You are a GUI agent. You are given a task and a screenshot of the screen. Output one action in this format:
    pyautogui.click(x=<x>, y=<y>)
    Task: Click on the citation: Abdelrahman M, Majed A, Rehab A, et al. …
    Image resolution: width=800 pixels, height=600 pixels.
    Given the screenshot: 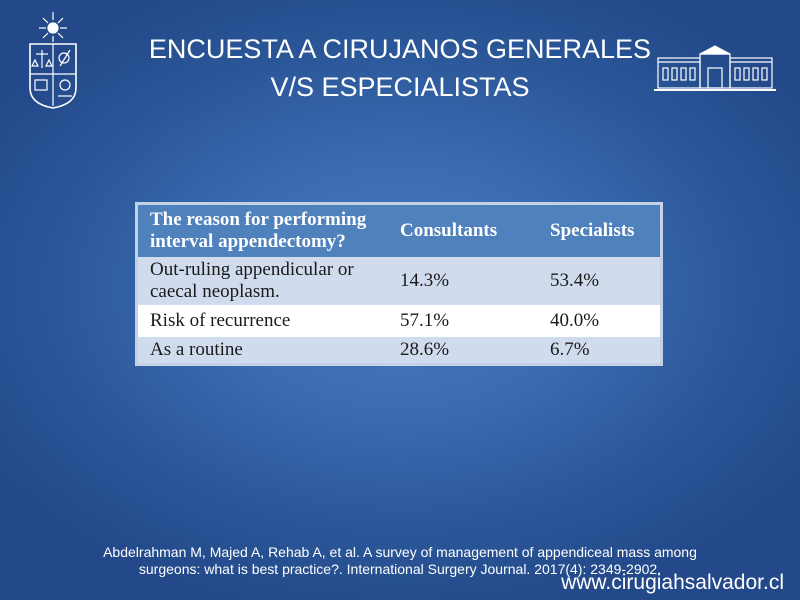 What is the action you would take?
    pyautogui.click(x=400, y=561)
    